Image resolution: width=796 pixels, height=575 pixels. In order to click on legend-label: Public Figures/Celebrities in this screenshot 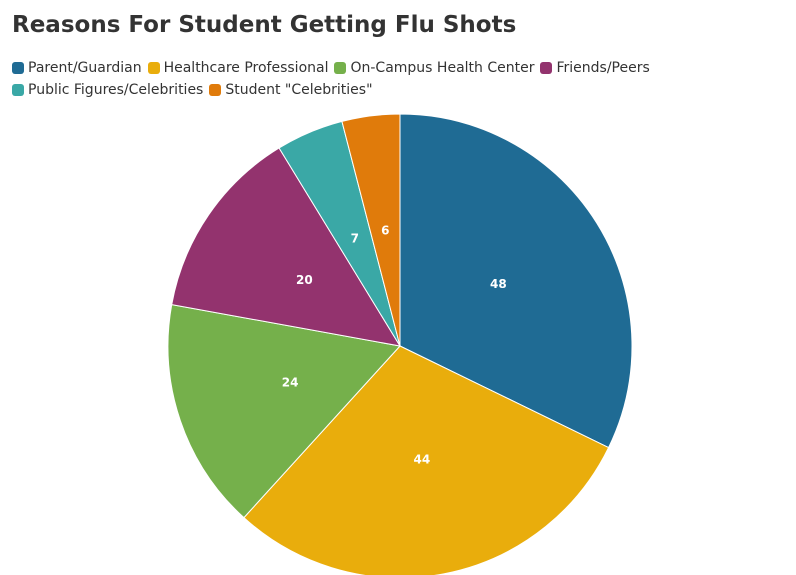, I will do `click(116, 90)`.